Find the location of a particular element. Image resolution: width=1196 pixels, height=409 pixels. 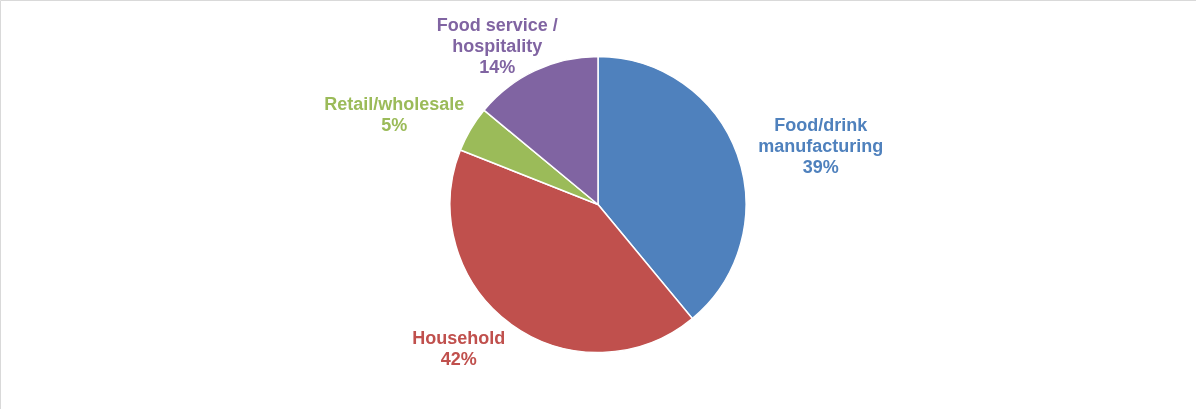

slice-label: Household is located at coordinates (459, 338).